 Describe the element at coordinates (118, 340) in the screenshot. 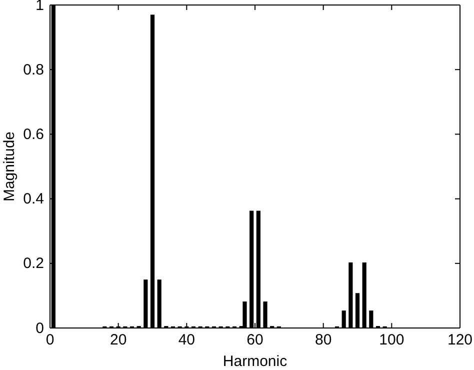

I see `x-tick-label: 20` at that location.